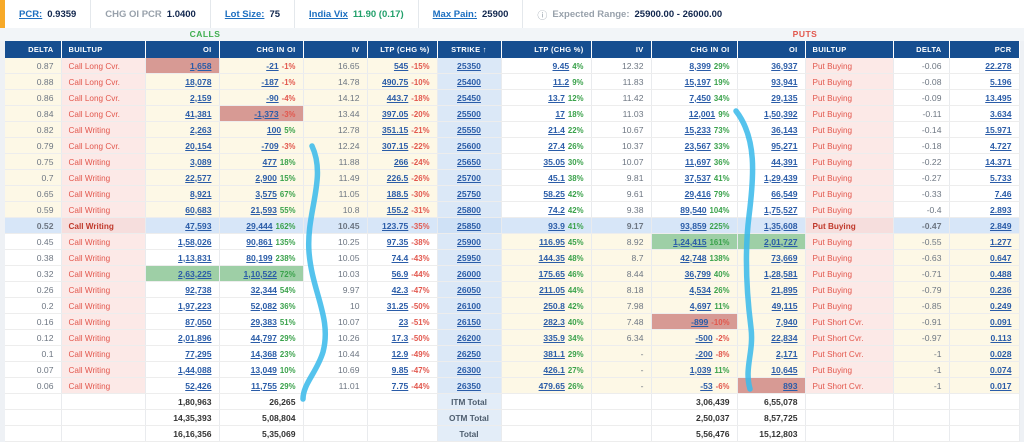 This screenshot has height=442, width=1024. What do you see at coordinates (469, 385) in the screenshot?
I see `strike-link: 26350` at bounding box center [469, 385].